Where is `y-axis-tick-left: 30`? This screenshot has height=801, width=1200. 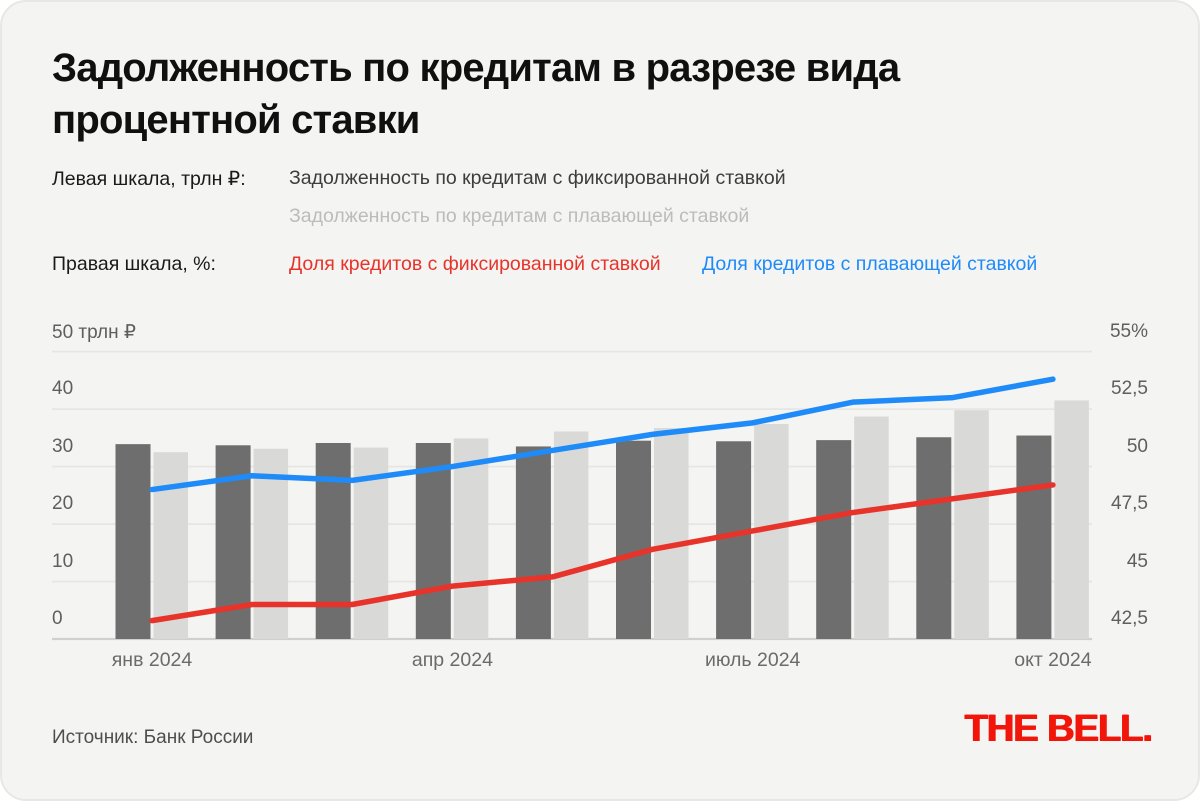
y-axis-tick-left: 30 is located at coordinates (63, 446).